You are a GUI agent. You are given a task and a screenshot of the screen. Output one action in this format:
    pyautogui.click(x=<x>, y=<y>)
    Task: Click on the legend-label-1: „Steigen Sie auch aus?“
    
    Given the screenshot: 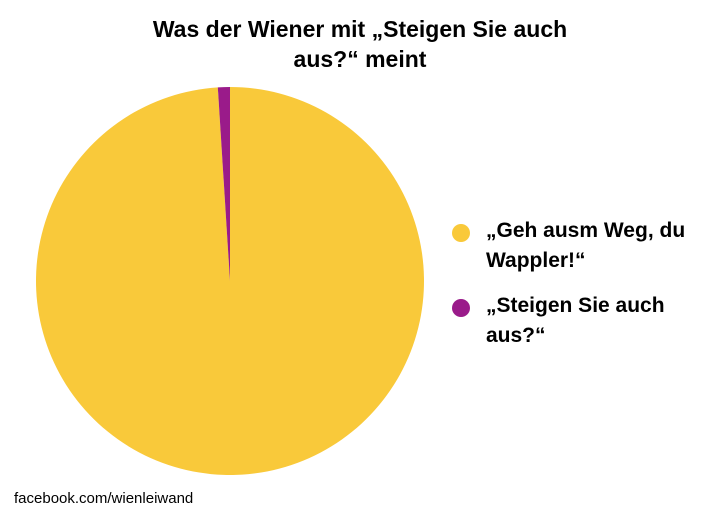 What is the action you would take?
    pyautogui.click(x=575, y=320)
    